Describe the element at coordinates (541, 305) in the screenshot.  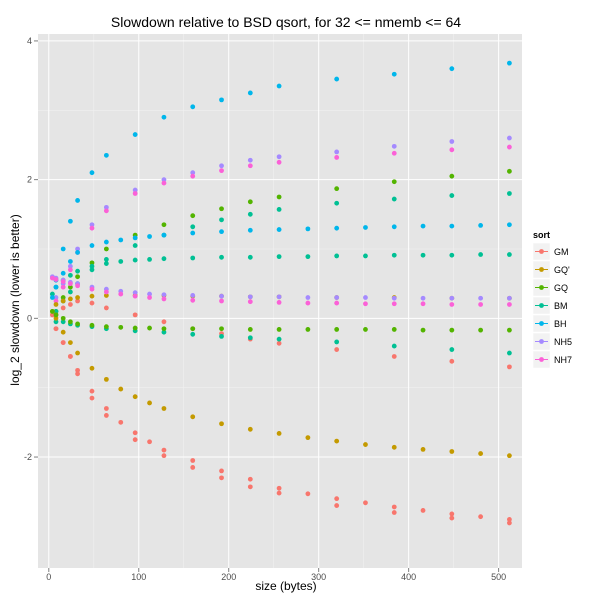
I see `legend-point-bm` at that location.